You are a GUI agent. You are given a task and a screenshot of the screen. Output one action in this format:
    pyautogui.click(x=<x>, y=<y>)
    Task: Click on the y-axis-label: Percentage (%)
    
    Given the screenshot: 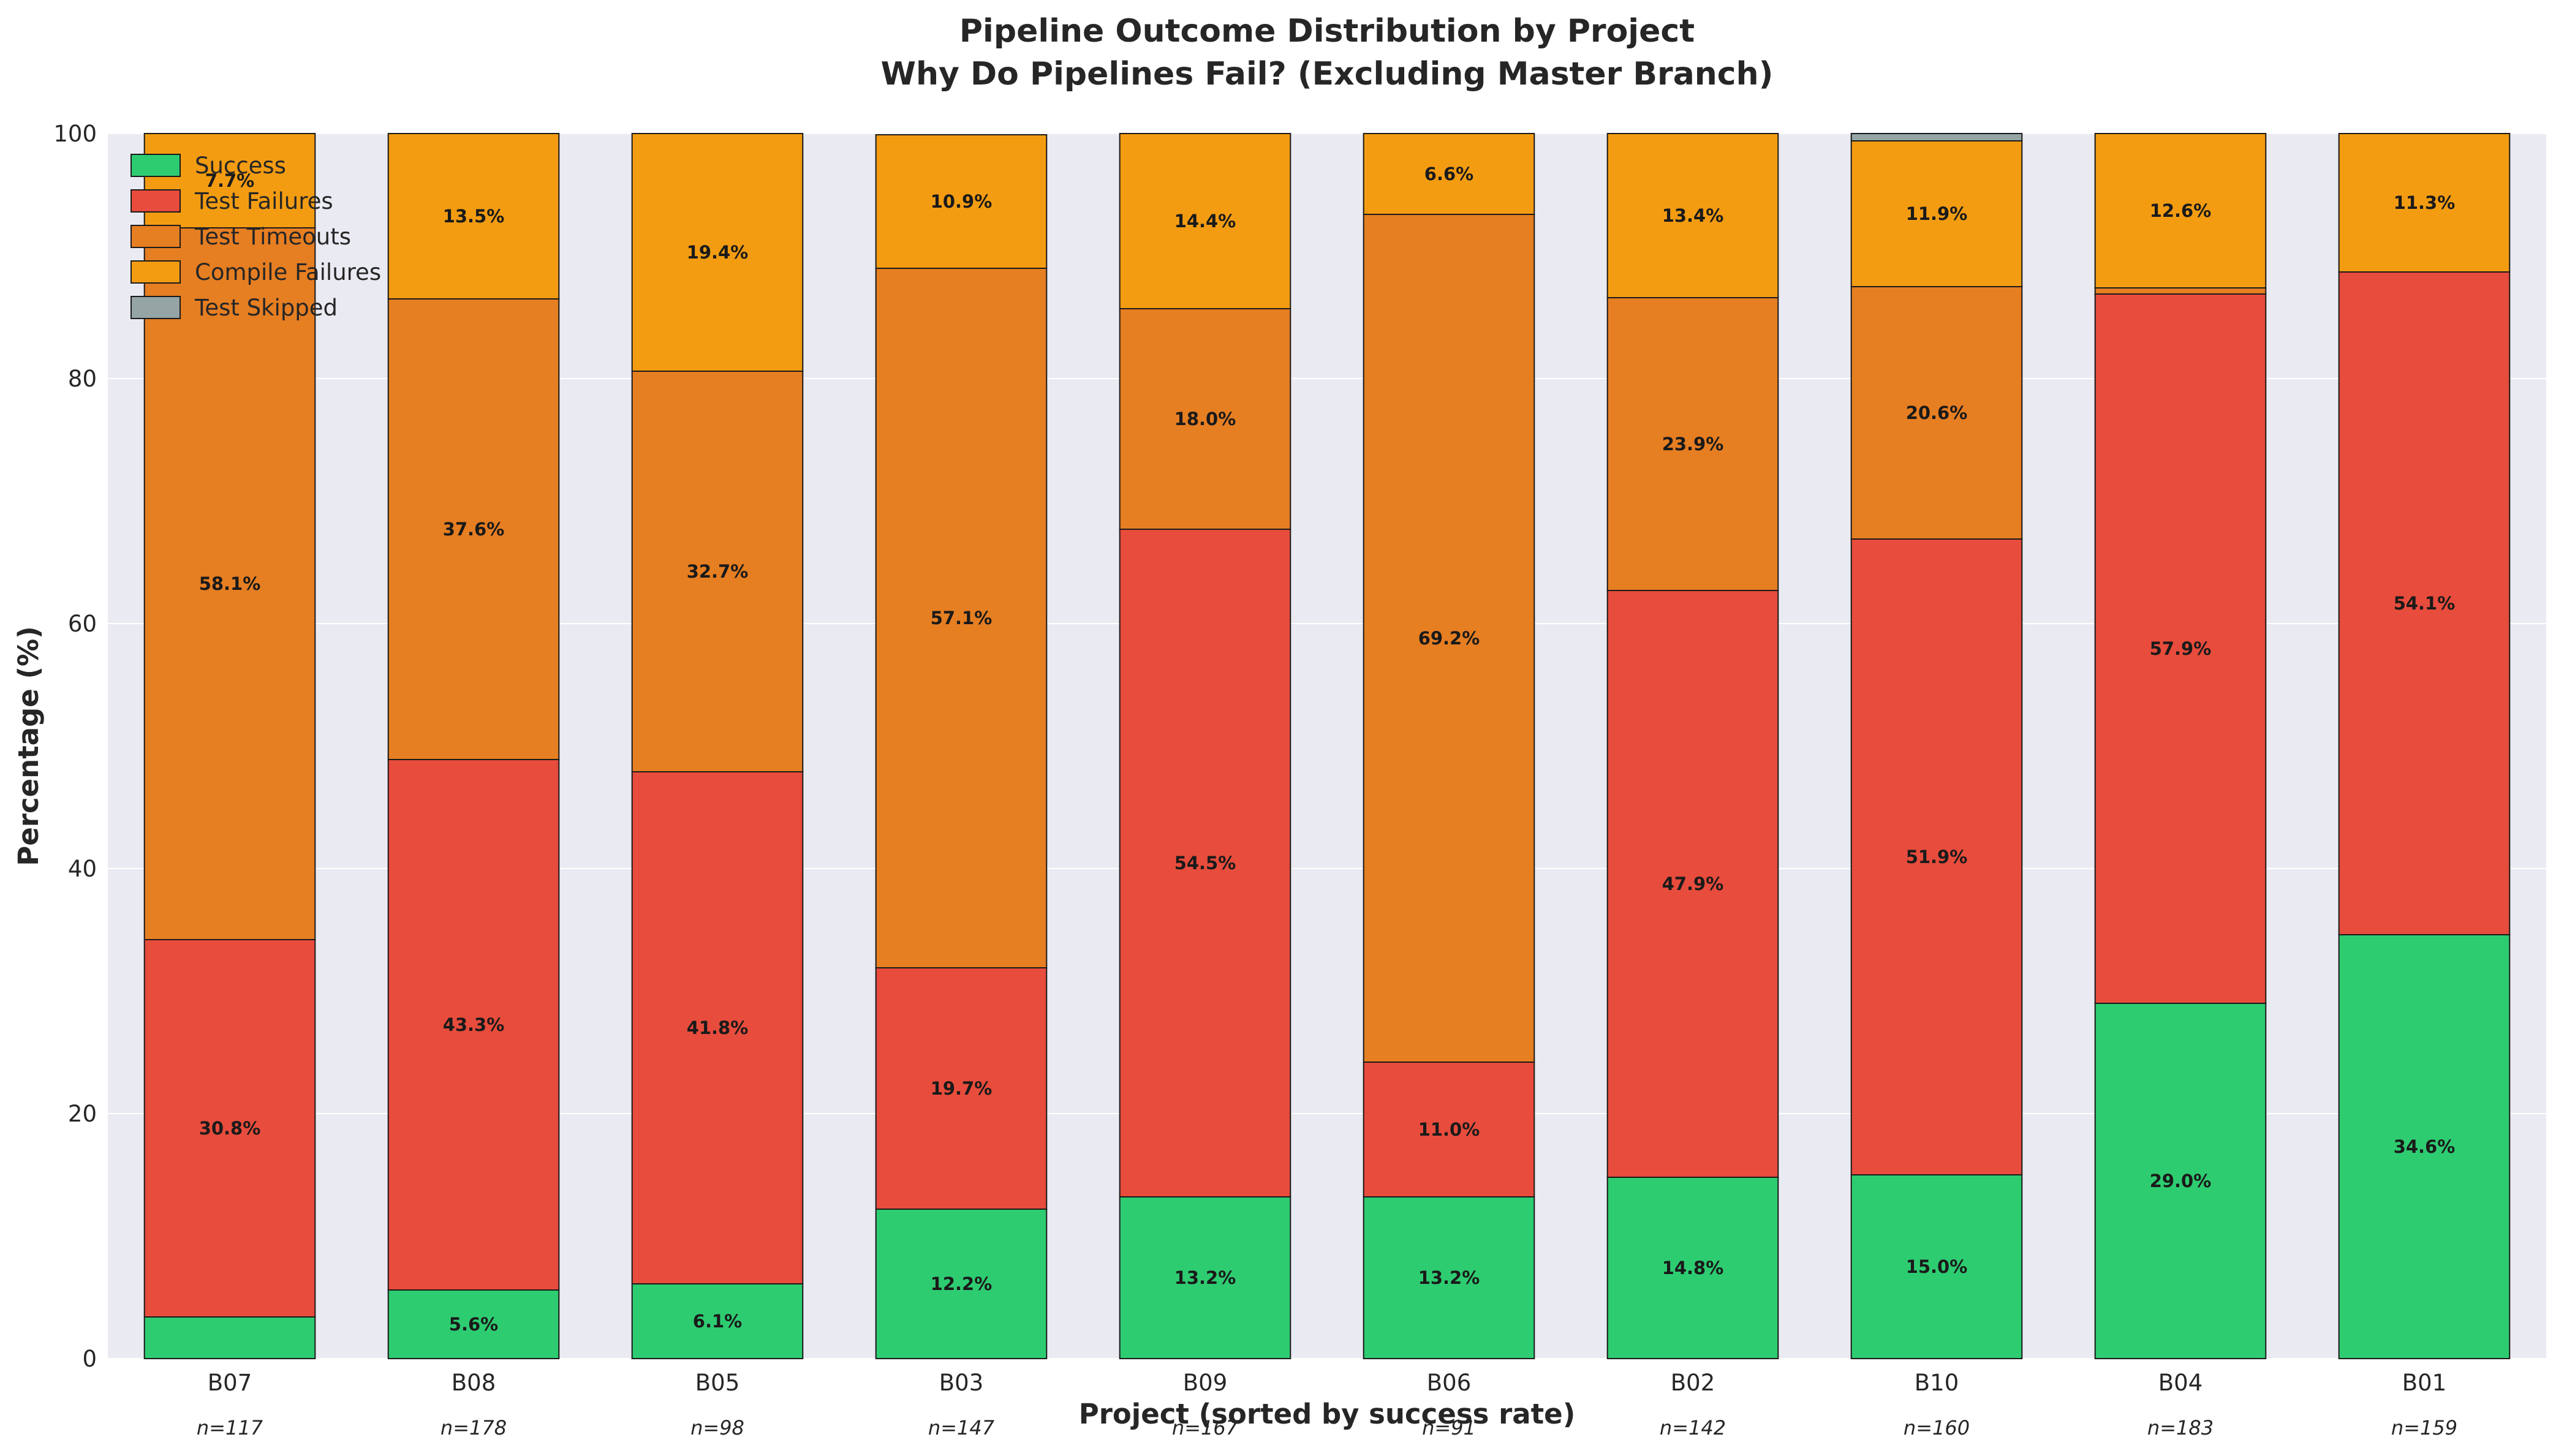 What is the action you would take?
    pyautogui.click(x=29, y=746)
    